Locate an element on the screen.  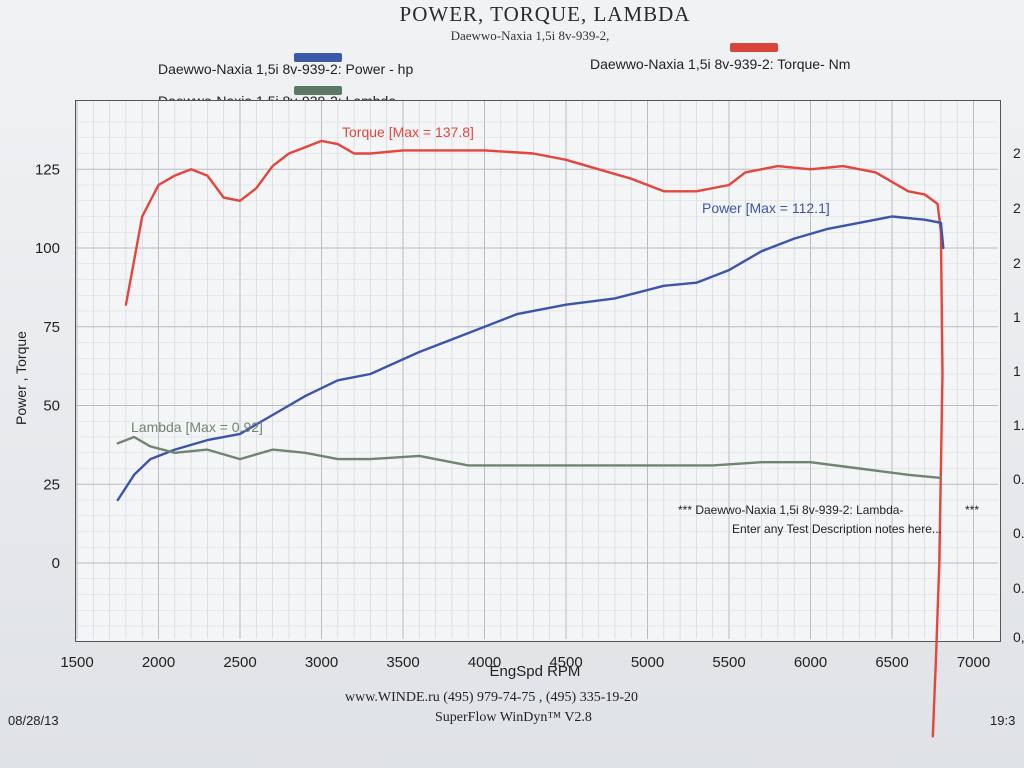
footer-time: 19:3 is located at coordinates (1003, 720).